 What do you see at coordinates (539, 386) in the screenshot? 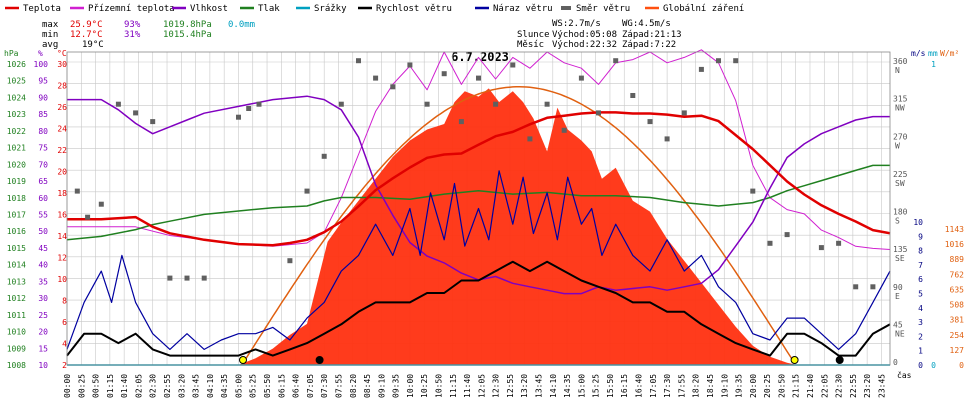
I see `time-tick-label: 13:45` at bounding box center [539, 386].